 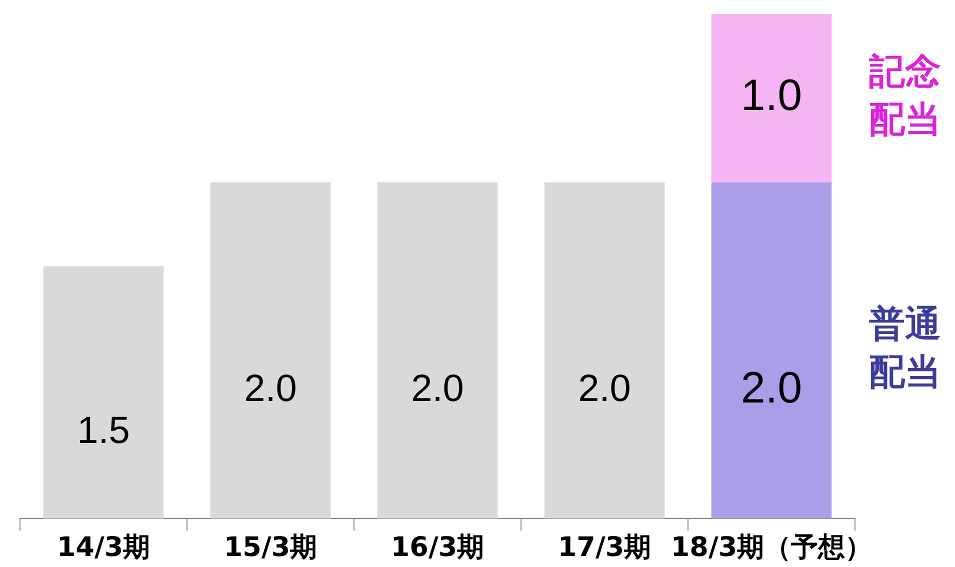 What do you see at coordinates (904, 95) in the screenshot?
I see `series-label: 記念配当` at bounding box center [904, 95].